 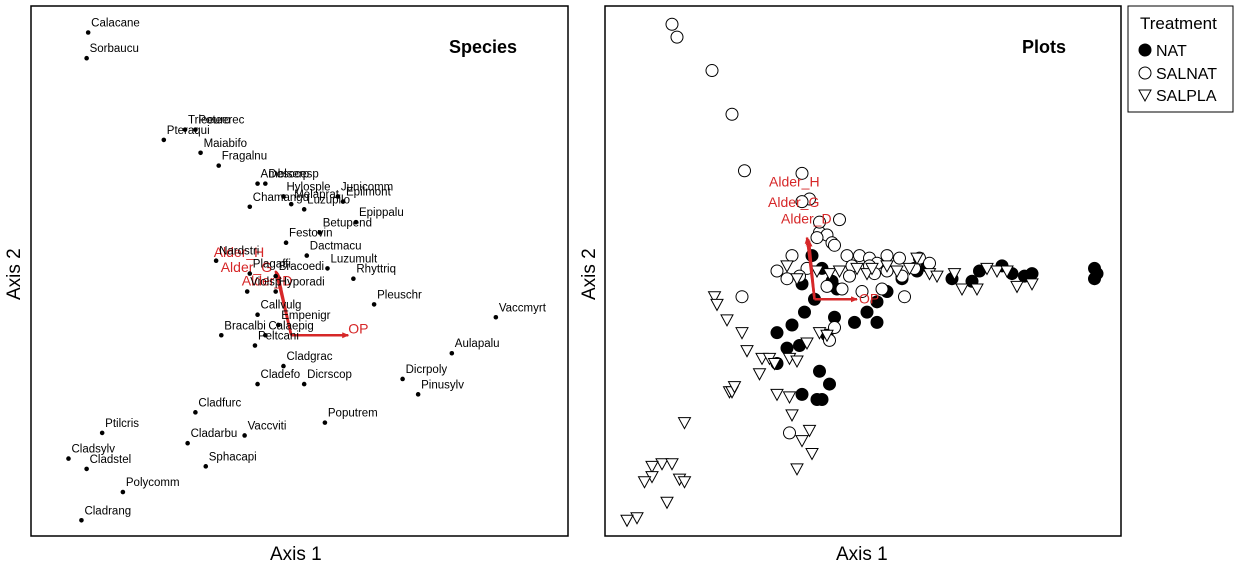 What do you see at coordinates (374, 304) in the screenshot?
I see `species-point-pleuschr` at bounding box center [374, 304].